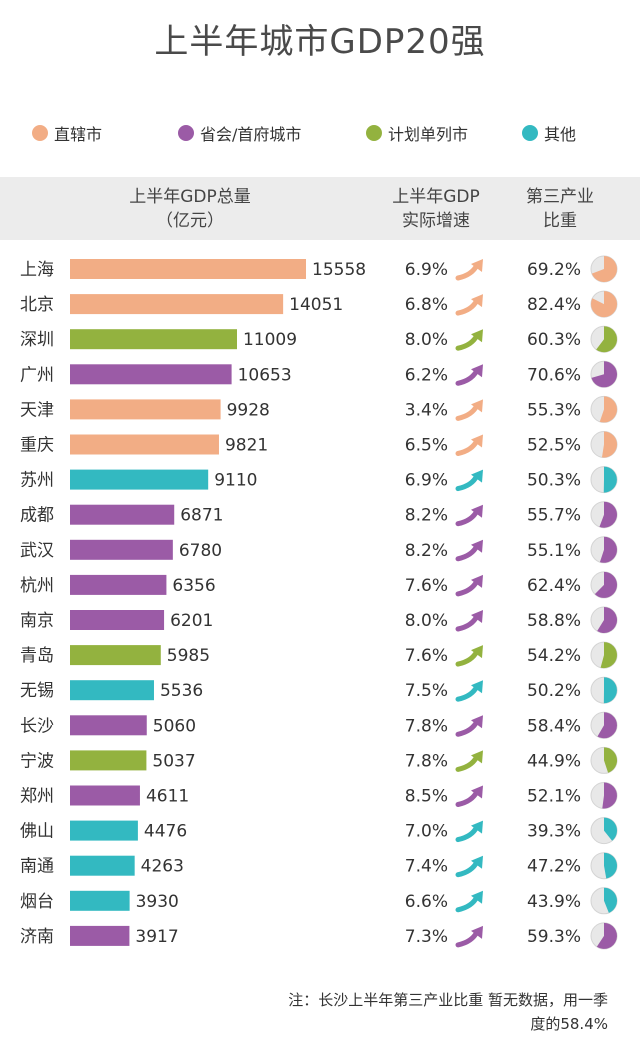 The width and height of the screenshot is (640, 1049). I want to click on chart-row: 长沙 5060 7.8% 58.4%, so click(319, 725).